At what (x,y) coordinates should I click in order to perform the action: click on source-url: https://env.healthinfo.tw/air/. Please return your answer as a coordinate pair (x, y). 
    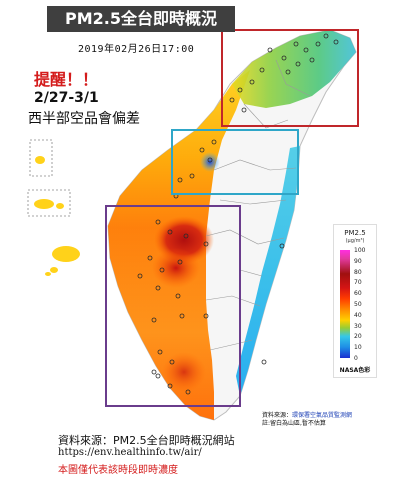
    Looking at the image, I should click on (130, 452).